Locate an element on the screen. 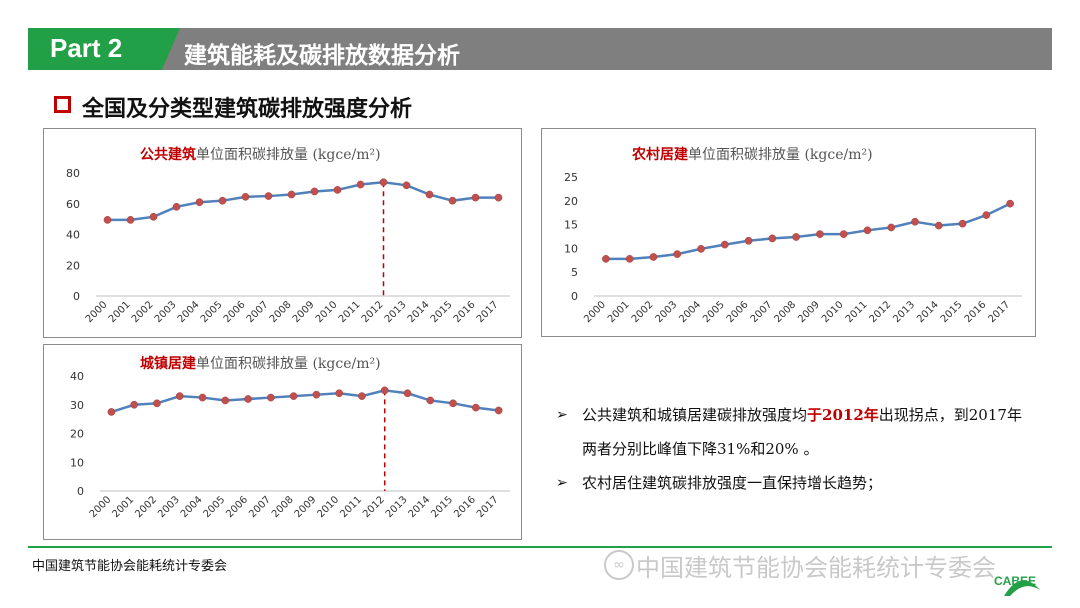 The height and width of the screenshot is (608, 1080). x-tick-label: 2015 is located at coordinates (442, 507).